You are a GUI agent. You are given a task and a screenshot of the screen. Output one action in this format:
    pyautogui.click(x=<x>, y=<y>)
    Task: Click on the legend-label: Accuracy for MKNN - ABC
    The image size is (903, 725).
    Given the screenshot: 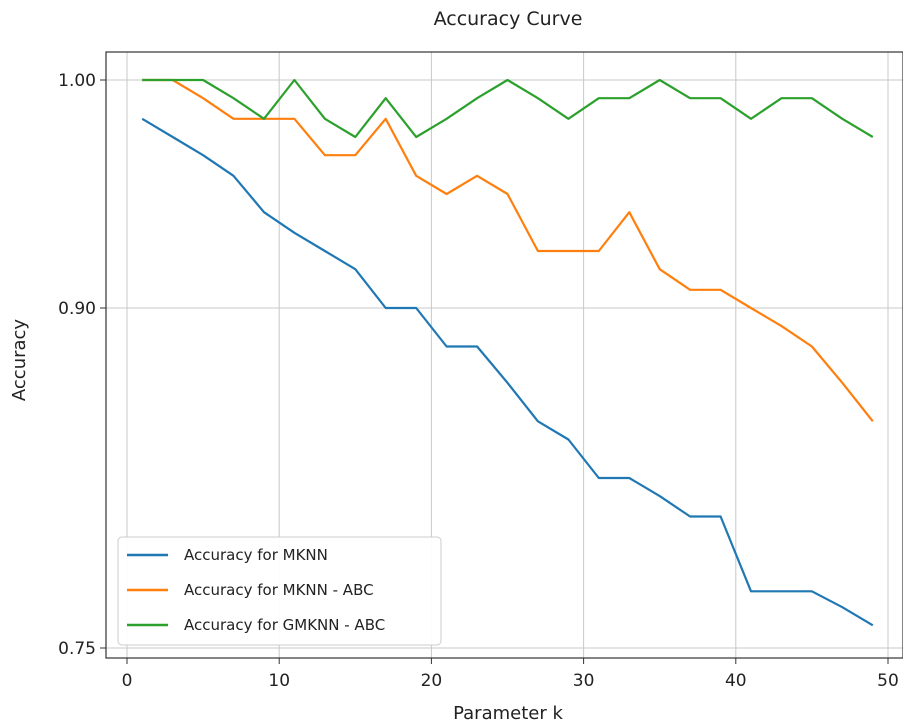 What is the action you would take?
    pyautogui.click(x=279, y=590)
    